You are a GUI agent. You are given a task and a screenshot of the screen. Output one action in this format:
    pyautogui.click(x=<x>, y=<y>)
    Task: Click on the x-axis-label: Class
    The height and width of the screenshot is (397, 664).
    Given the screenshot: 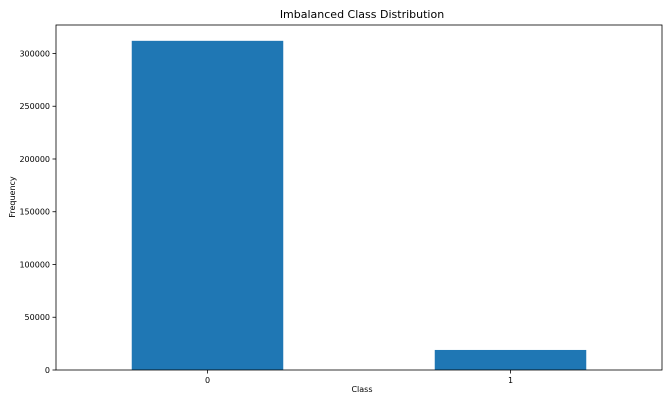 What is the action you would take?
    pyautogui.click(x=361, y=389)
    